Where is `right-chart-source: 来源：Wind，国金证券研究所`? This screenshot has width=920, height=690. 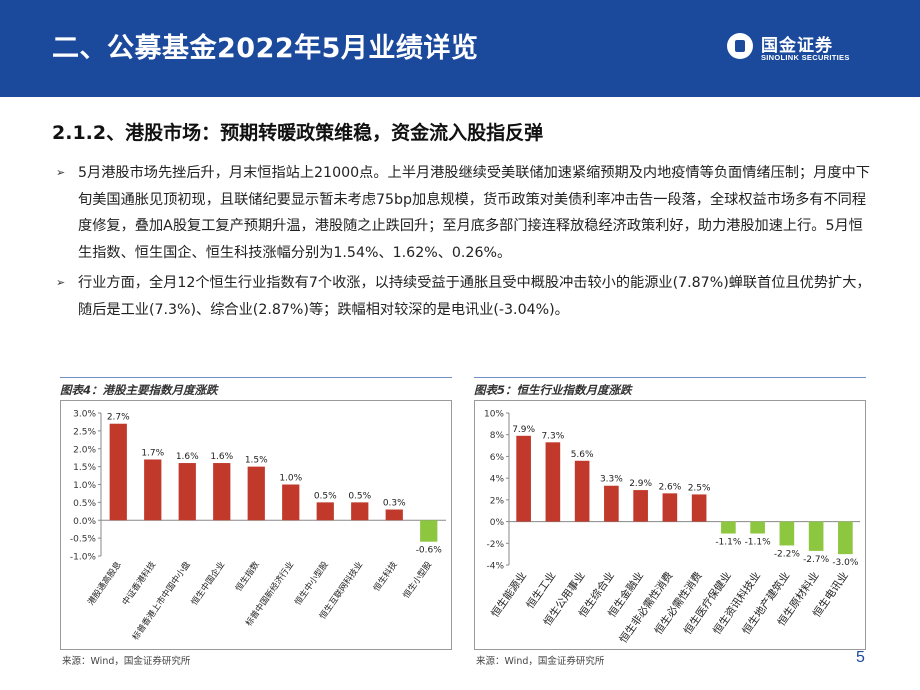 right-chart-source: 来源：Wind，国金证券研究所 is located at coordinates (540, 661).